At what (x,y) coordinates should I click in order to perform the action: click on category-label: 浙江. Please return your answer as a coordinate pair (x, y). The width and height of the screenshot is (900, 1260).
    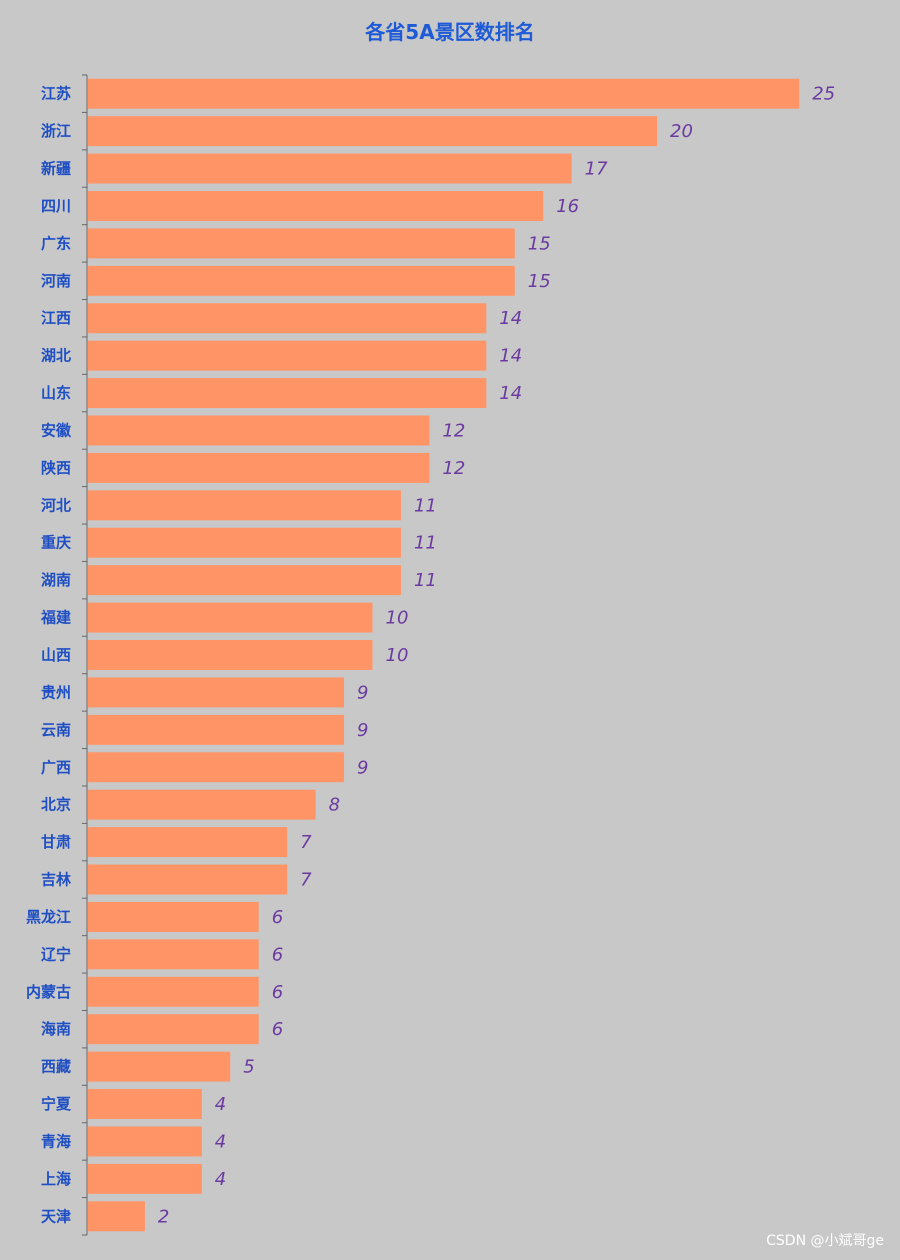
    Looking at the image, I should click on (56, 131).